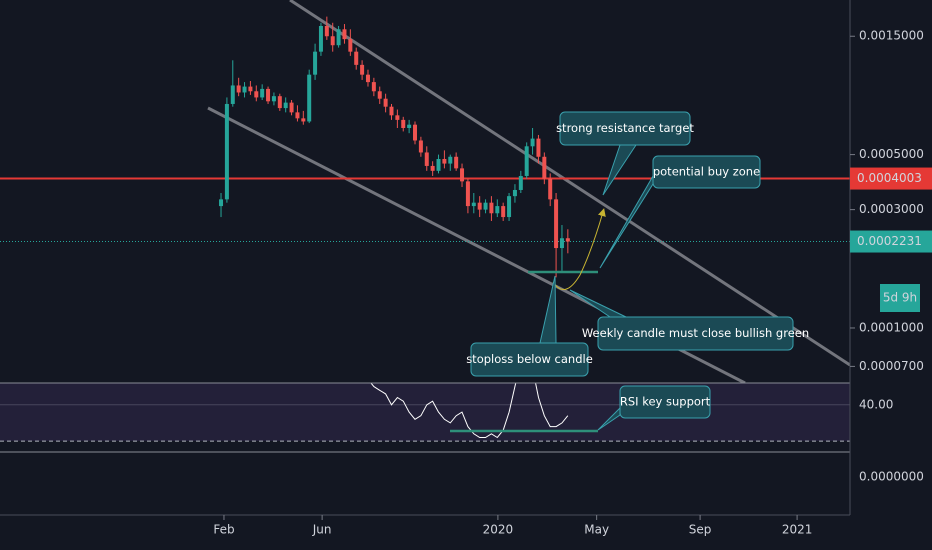 Image resolution: width=932 pixels, height=550 pixels. What do you see at coordinates (469, 411) in the screenshot?
I see `rsi-line` at bounding box center [469, 411].